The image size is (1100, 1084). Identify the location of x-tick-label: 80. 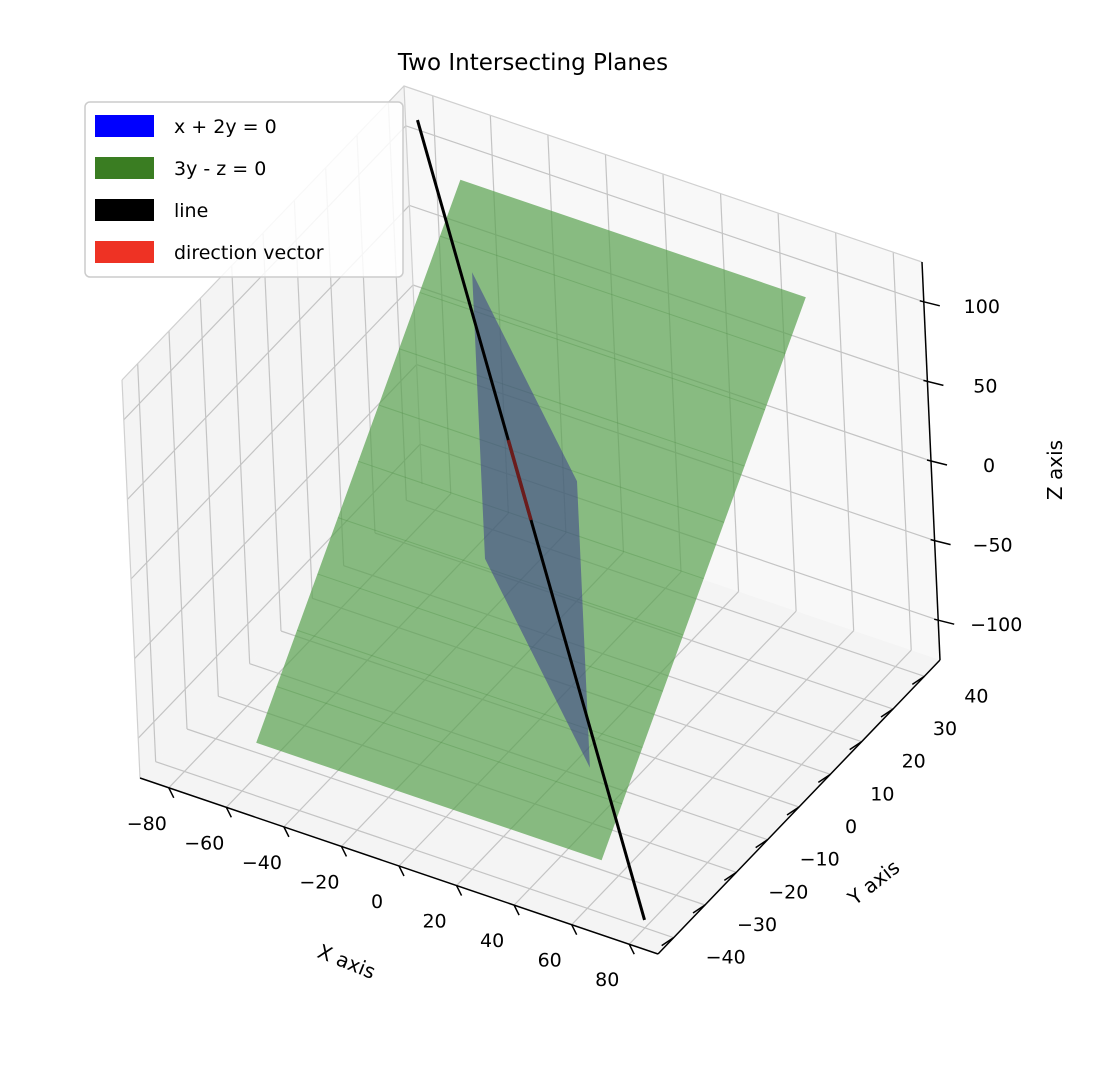
(607, 980).